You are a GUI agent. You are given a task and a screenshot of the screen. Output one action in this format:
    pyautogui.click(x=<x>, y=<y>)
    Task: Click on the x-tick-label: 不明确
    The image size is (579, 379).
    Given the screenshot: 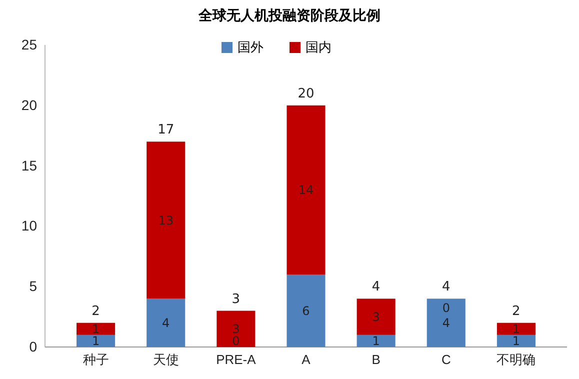 What is the action you would take?
    pyautogui.click(x=516, y=360)
    